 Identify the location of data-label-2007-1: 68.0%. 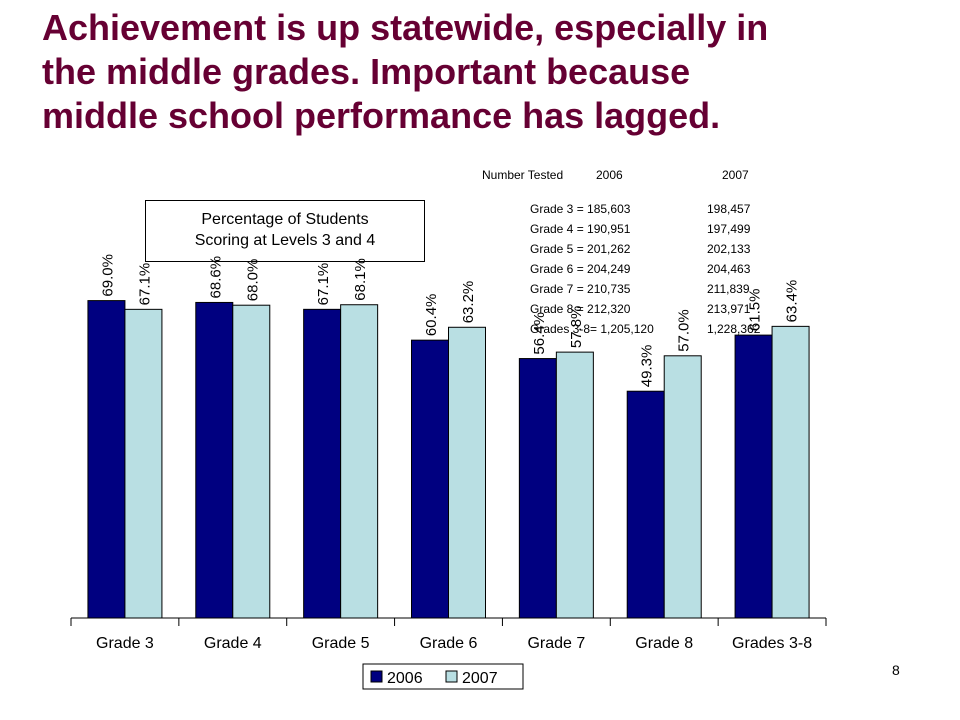
(252, 280).